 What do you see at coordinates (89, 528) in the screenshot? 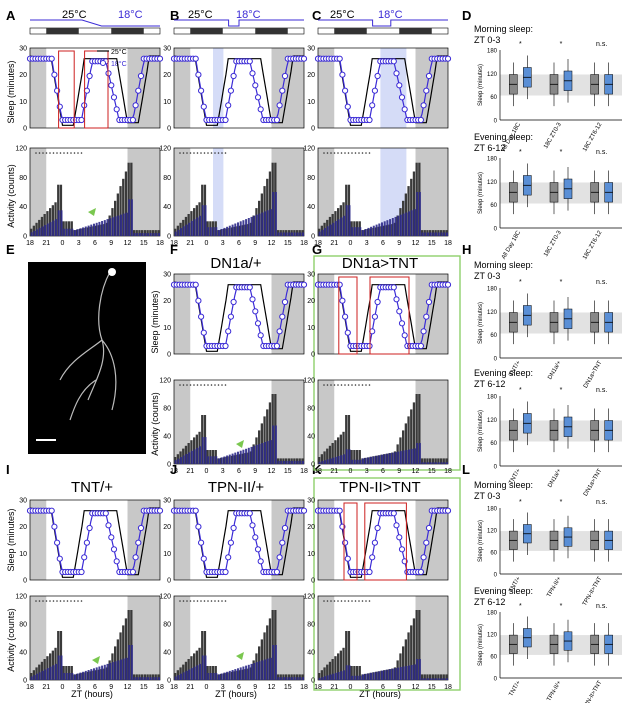
I see `panel-i-cool-point` at bounding box center [89, 528].